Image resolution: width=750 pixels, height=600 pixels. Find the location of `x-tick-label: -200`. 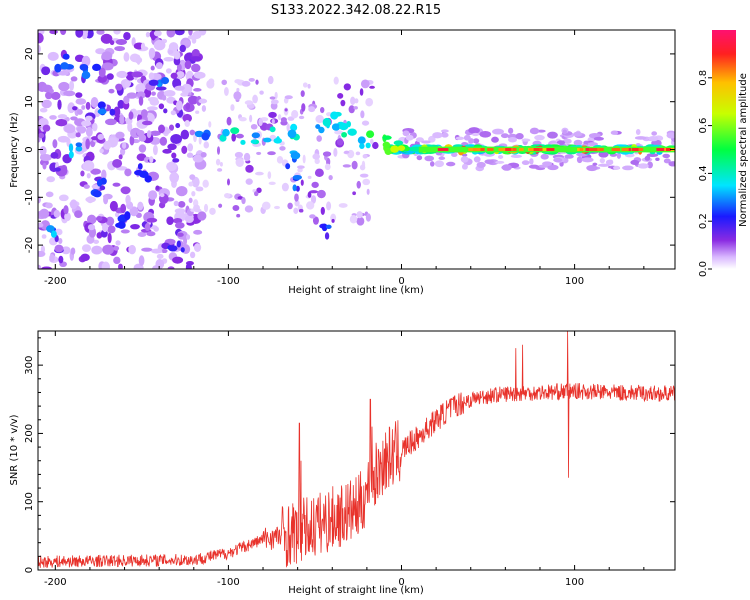

x-tick-label: -200 is located at coordinates (55, 281).